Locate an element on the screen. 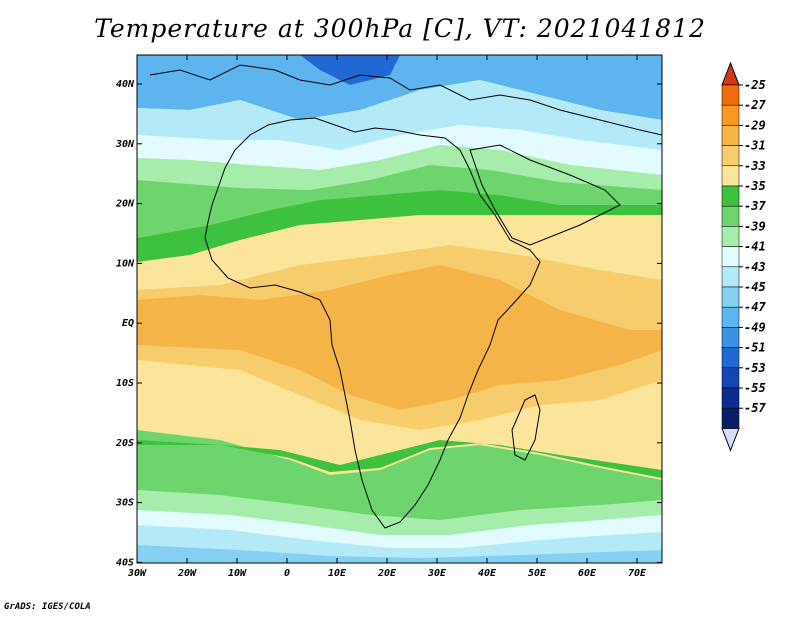 Image resolution: width=800 pixels, height=618 pixels. lon-tick-label: 30E is located at coordinates (437, 573).